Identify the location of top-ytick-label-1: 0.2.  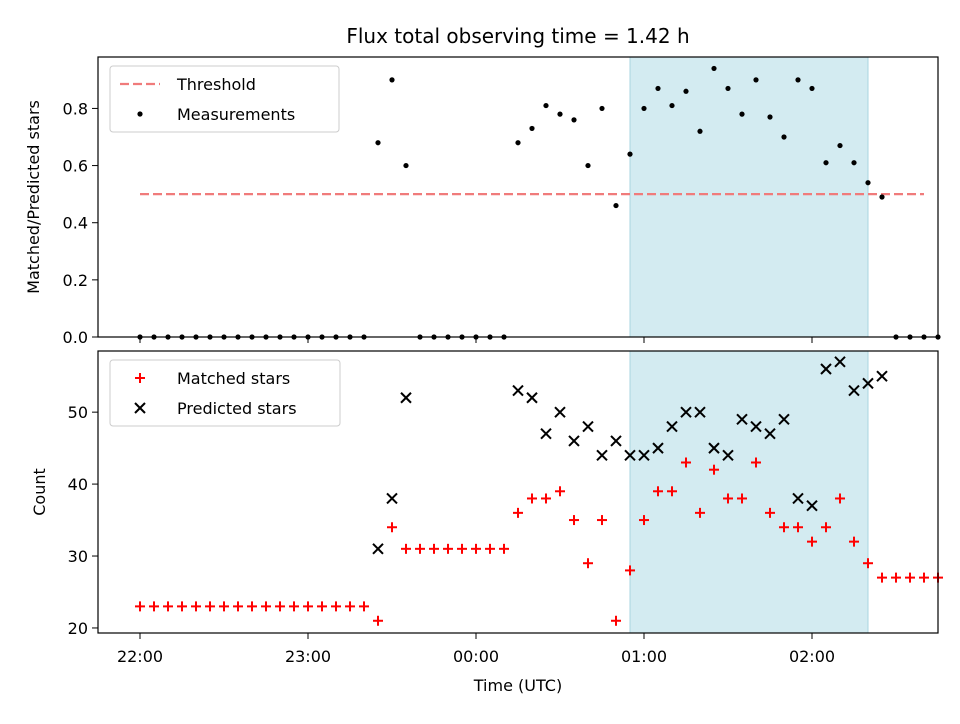
(75, 280).